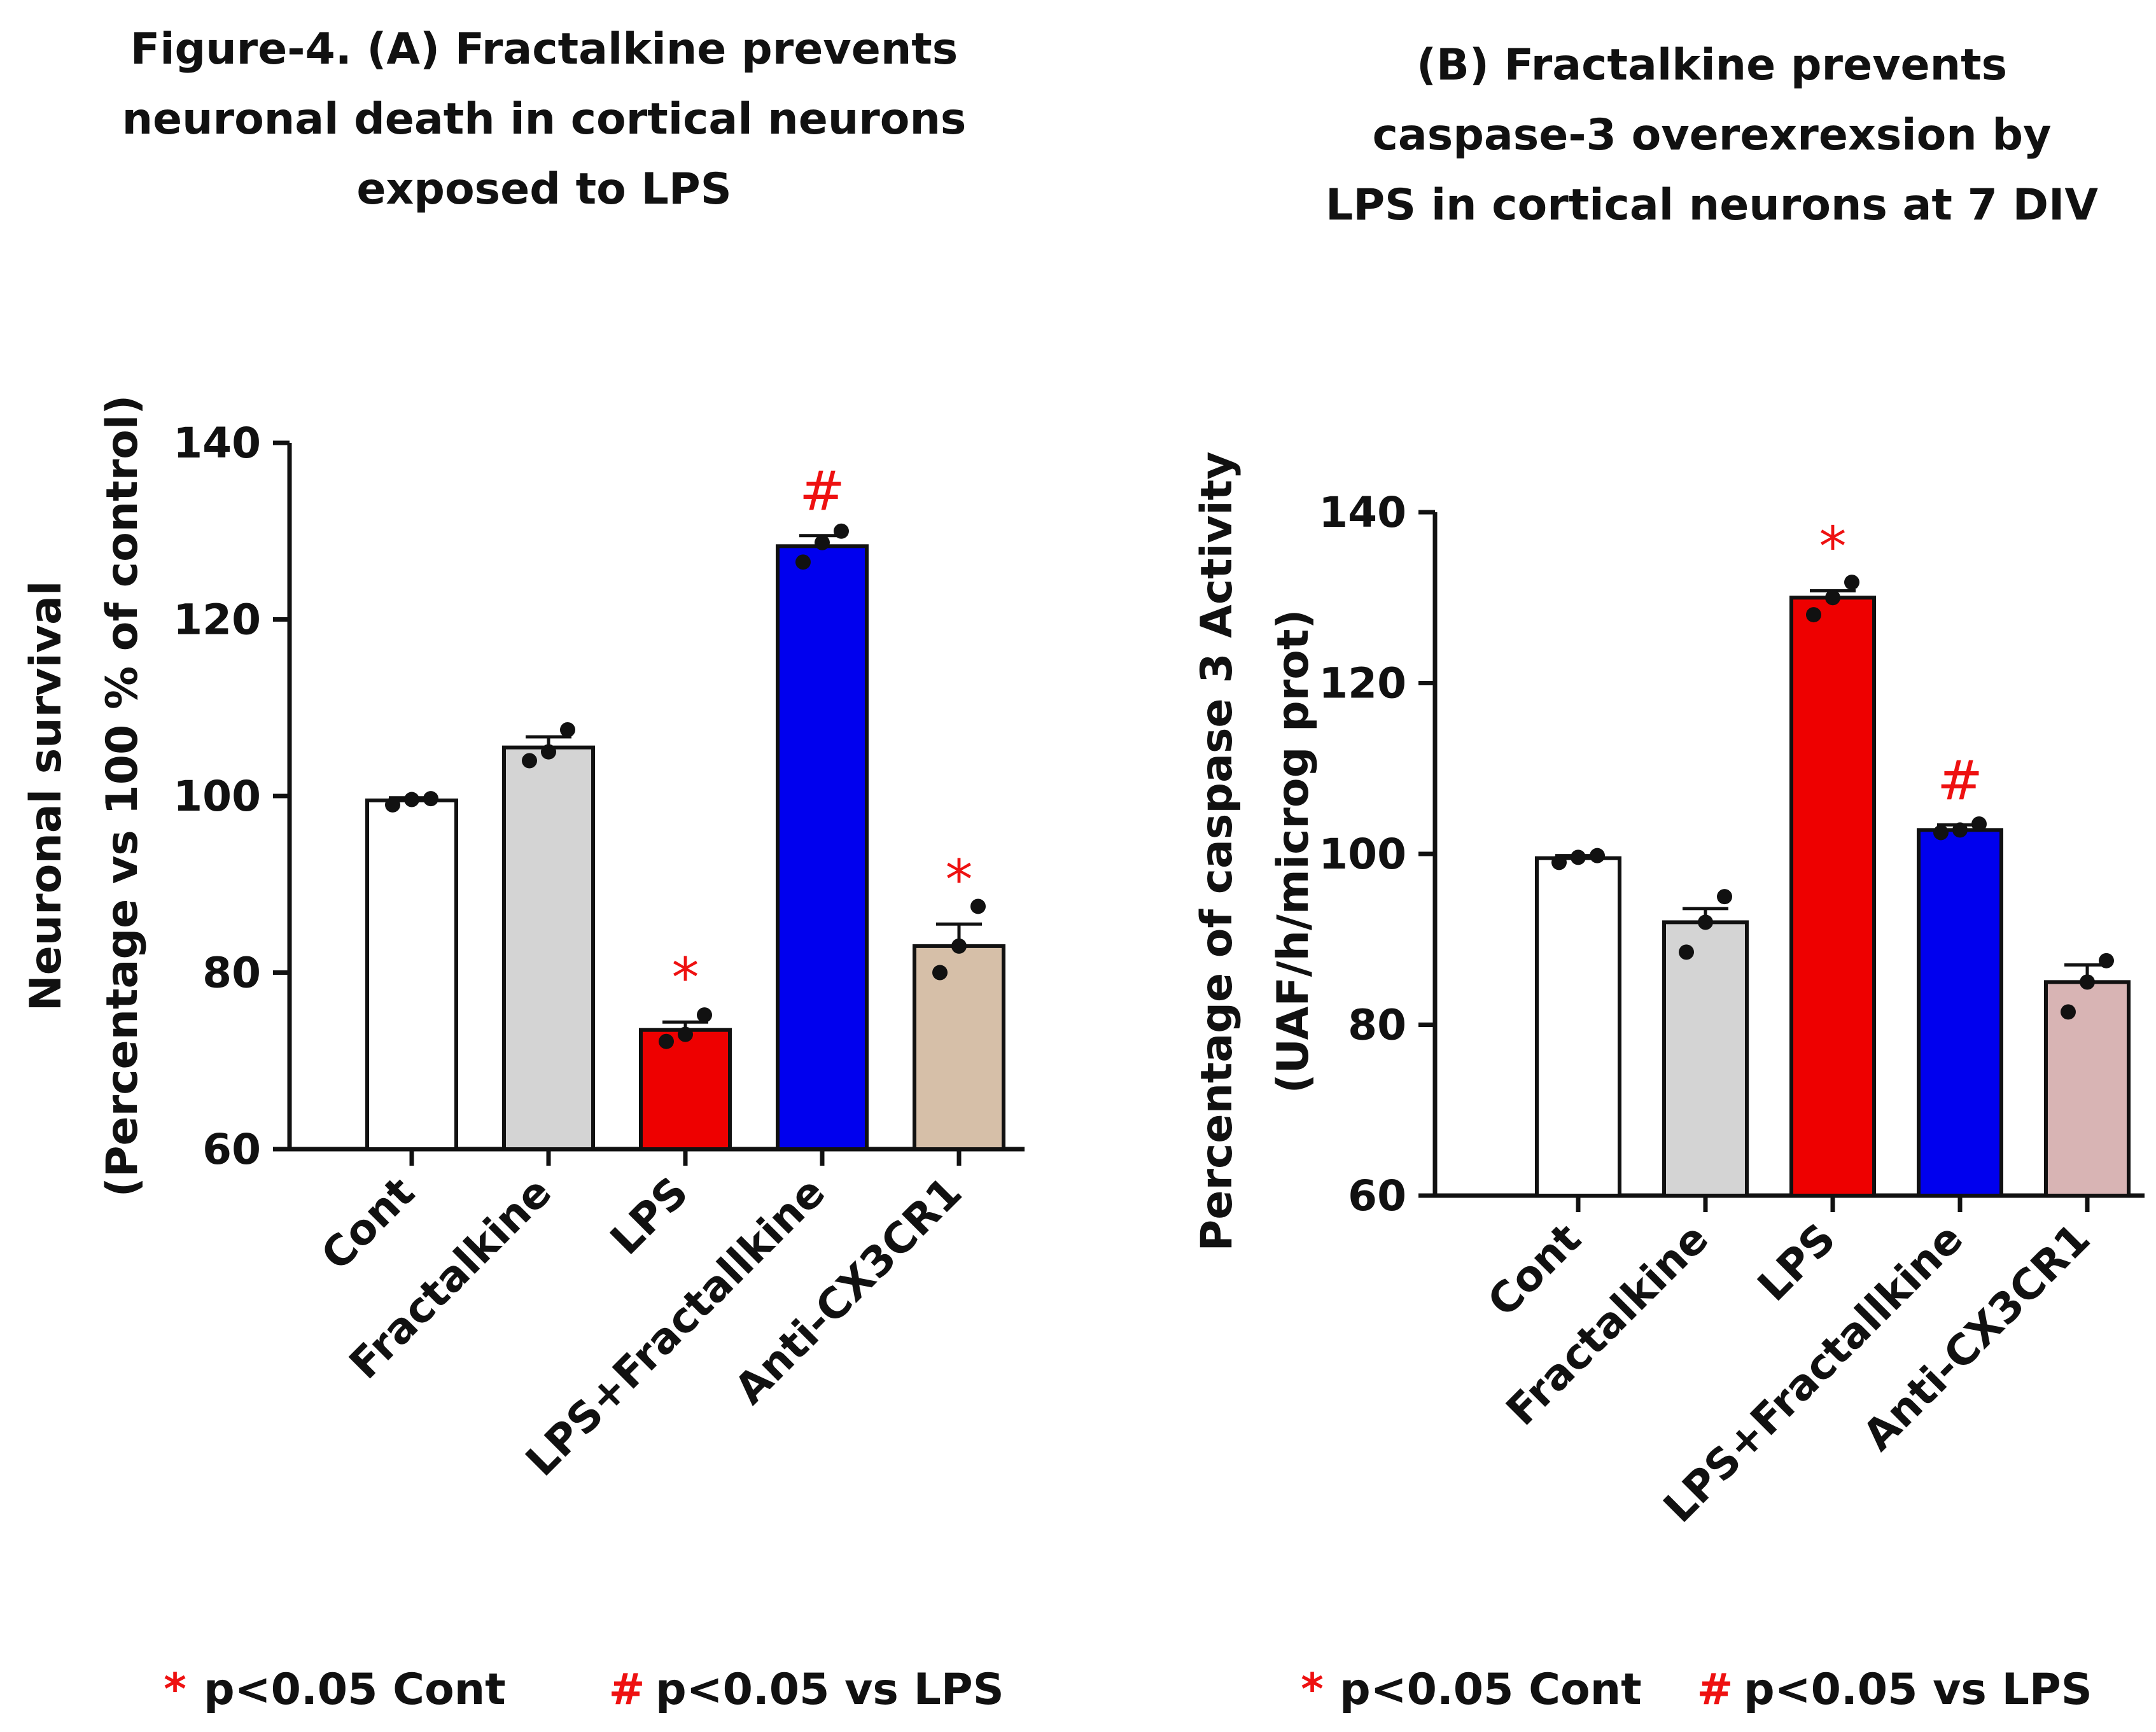 Image resolution: width=2156 pixels, height=1732 pixels. I want to click on y-axis-label-line: Percentage of caspase 3 Activity, so click(1217, 852).